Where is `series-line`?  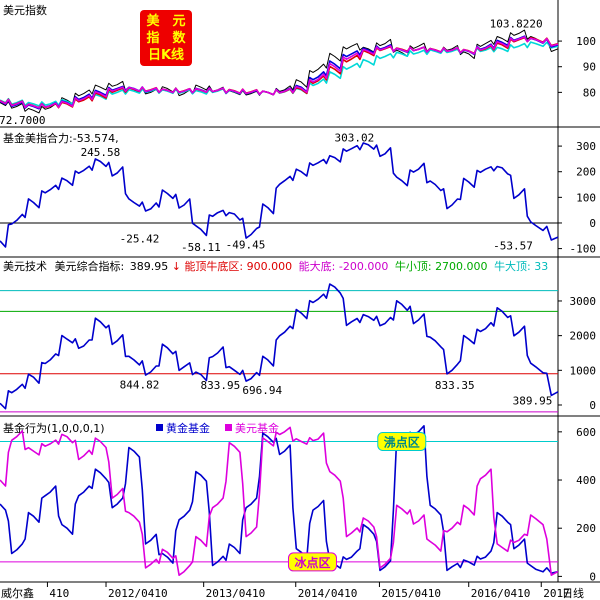 series-line is located at coordinates (279, 72).